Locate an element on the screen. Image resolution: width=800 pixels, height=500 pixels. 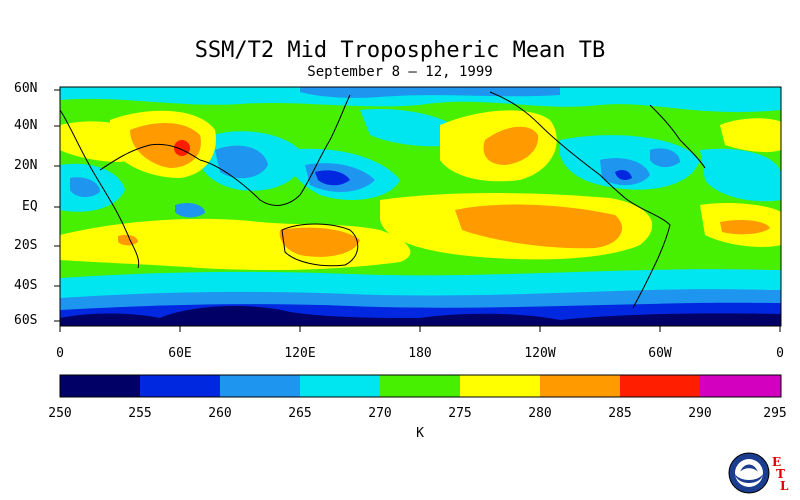
lat-label-40n: 40N is located at coordinates (26, 125).